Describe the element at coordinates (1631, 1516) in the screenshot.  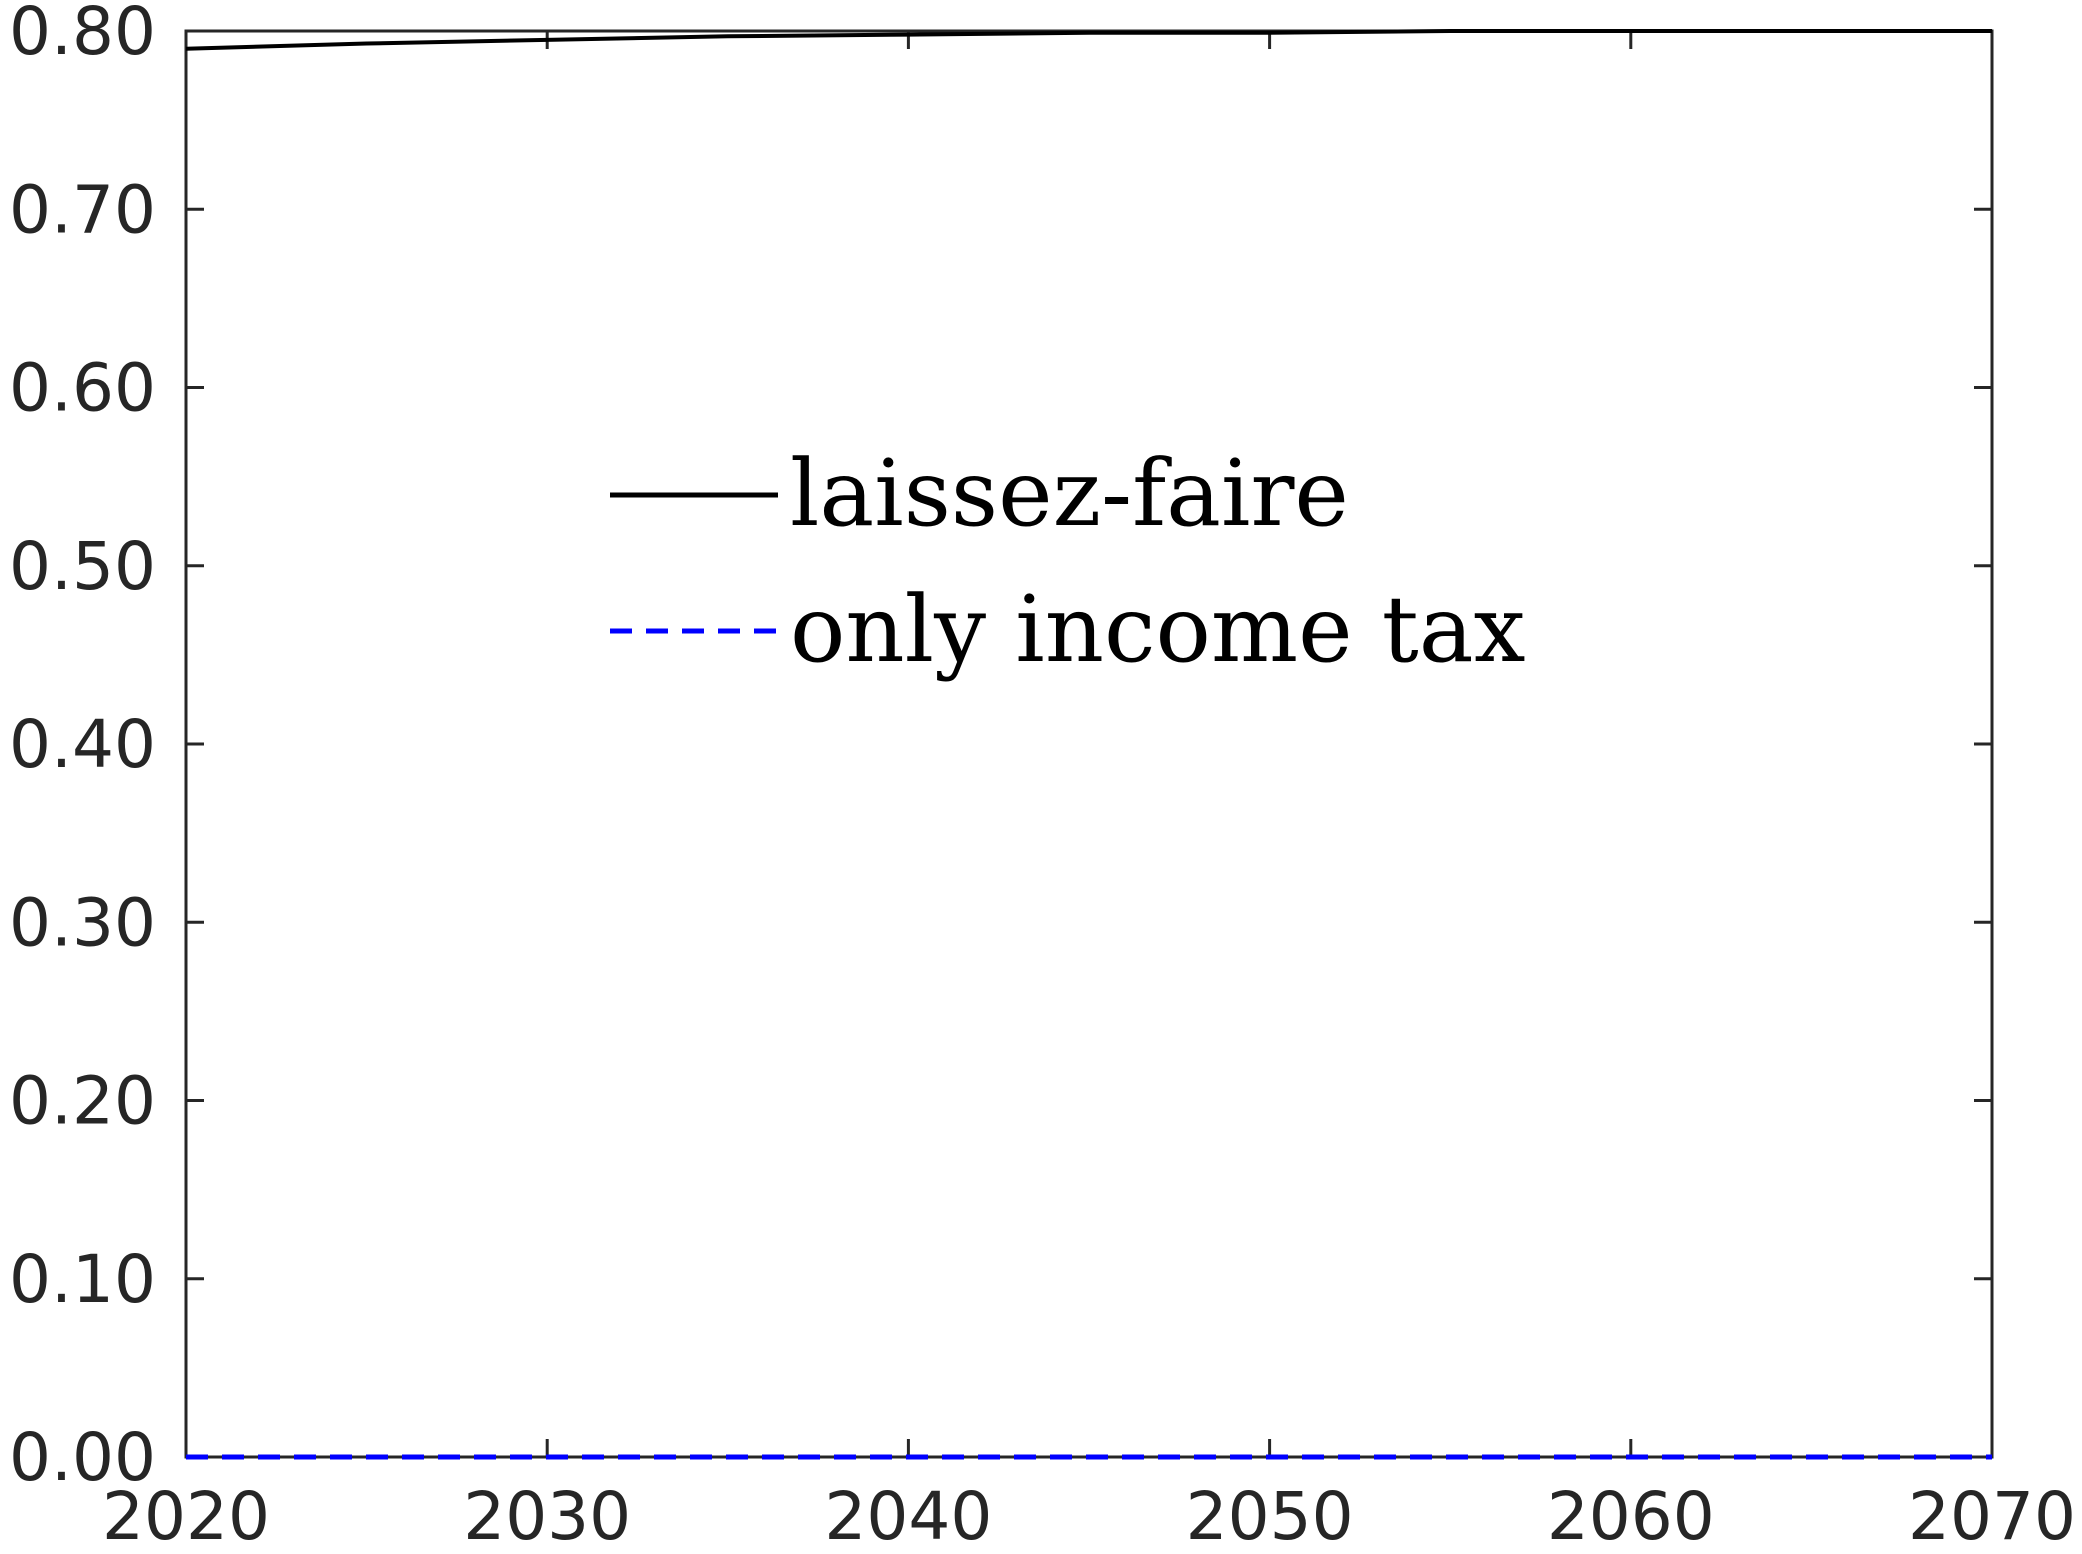
I see `x-tick-label: 2060` at that location.